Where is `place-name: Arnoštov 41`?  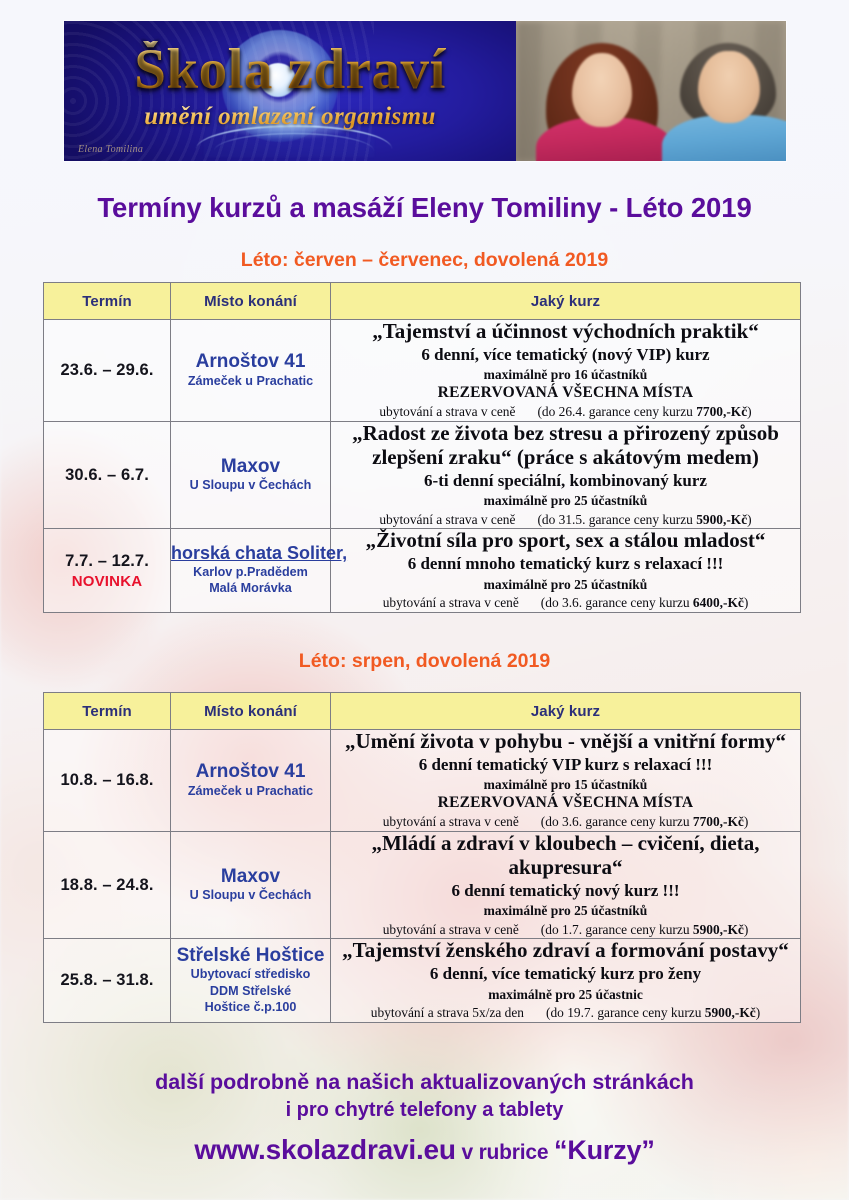
place-name: Arnoštov 41 is located at coordinates (250, 772).